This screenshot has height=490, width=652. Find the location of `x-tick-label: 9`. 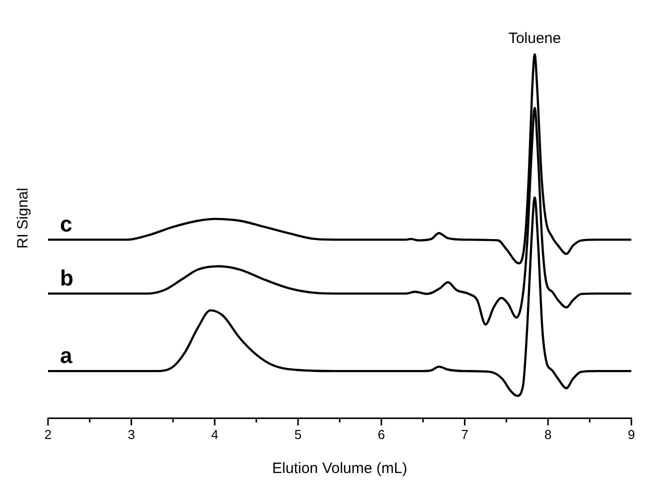

x-tick-label: 9 is located at coordinates (631, 434).